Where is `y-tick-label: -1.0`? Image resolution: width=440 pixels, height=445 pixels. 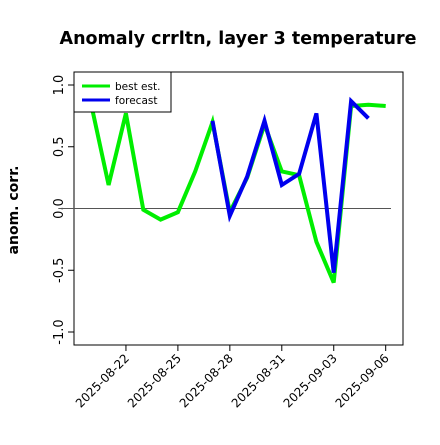 y-tick-label: -1.0 is located at coordinates (59, 331).